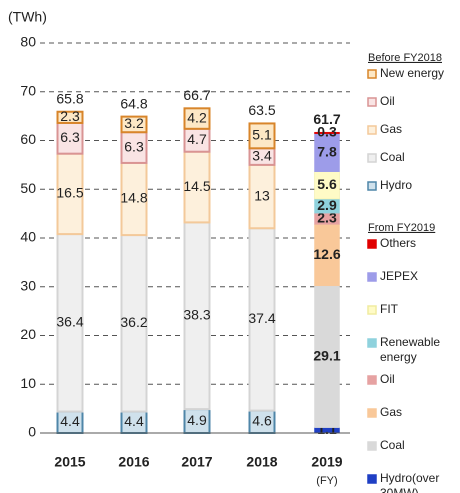 This screenshot has height=493, width=460. Describe the element at coordinates (69, 322) in the screenshot. I see `value-label: 36.4` at that location.